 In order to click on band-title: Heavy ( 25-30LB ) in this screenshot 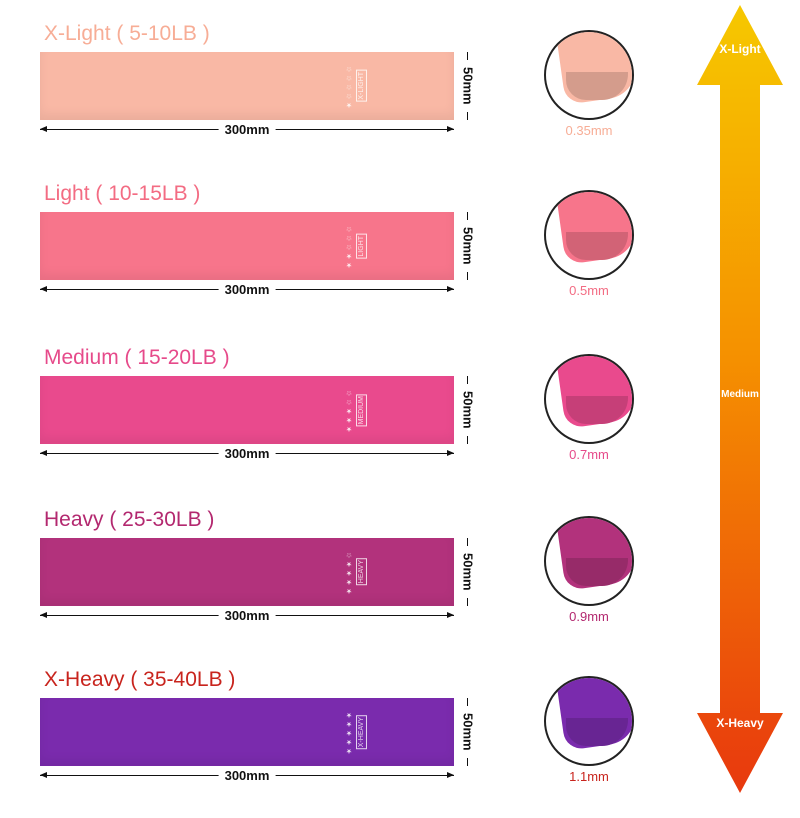, I will do `click(129, 519)`.